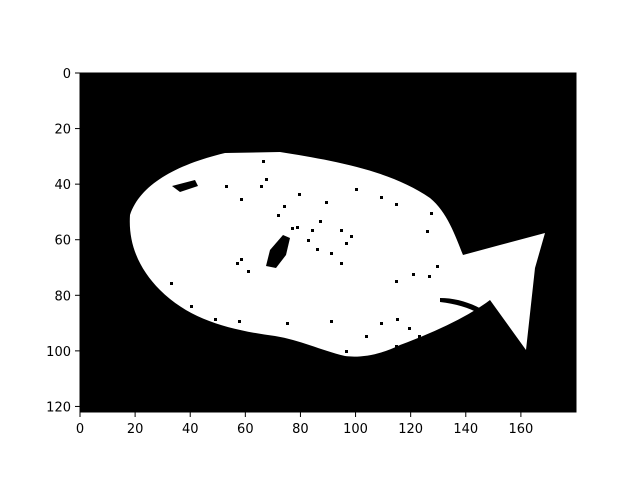 The image size is (640, 480). Describe the element at coordinates (58, 407) in the screenshot. I see `y-tick-label: 120` at that location.